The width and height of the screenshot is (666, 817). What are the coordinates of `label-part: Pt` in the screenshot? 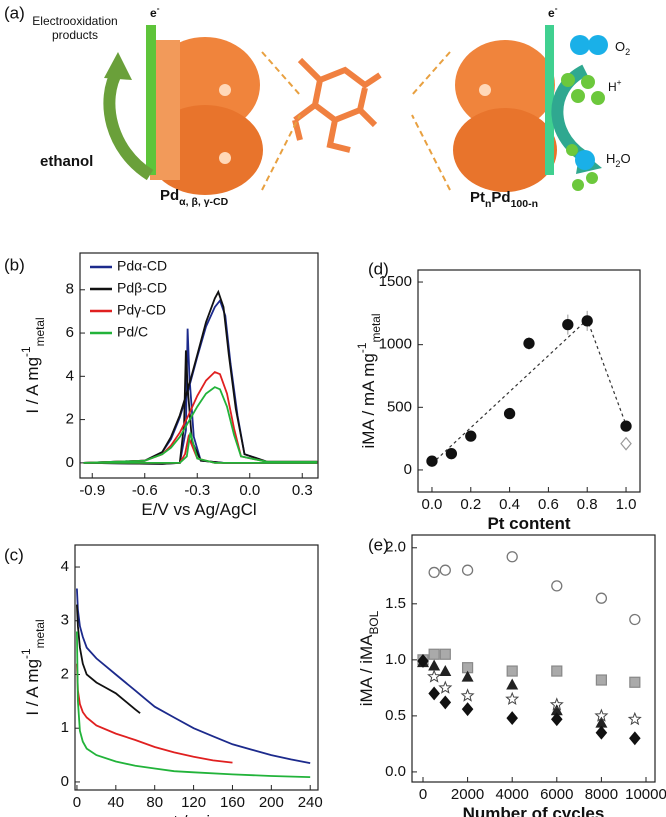 It's located at (477, 197).